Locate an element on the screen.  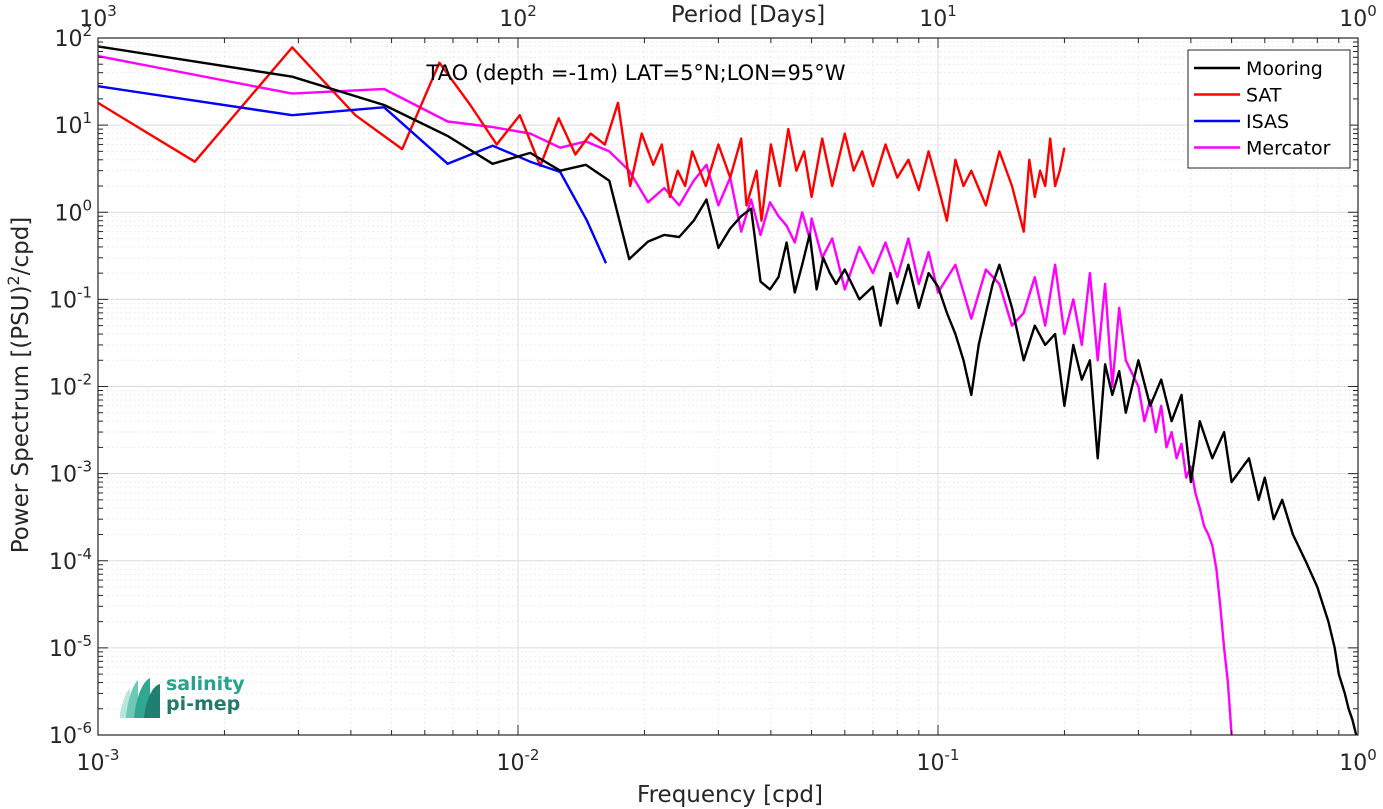
x2-tick-label: 10³ is located at coordinates (98, 17).